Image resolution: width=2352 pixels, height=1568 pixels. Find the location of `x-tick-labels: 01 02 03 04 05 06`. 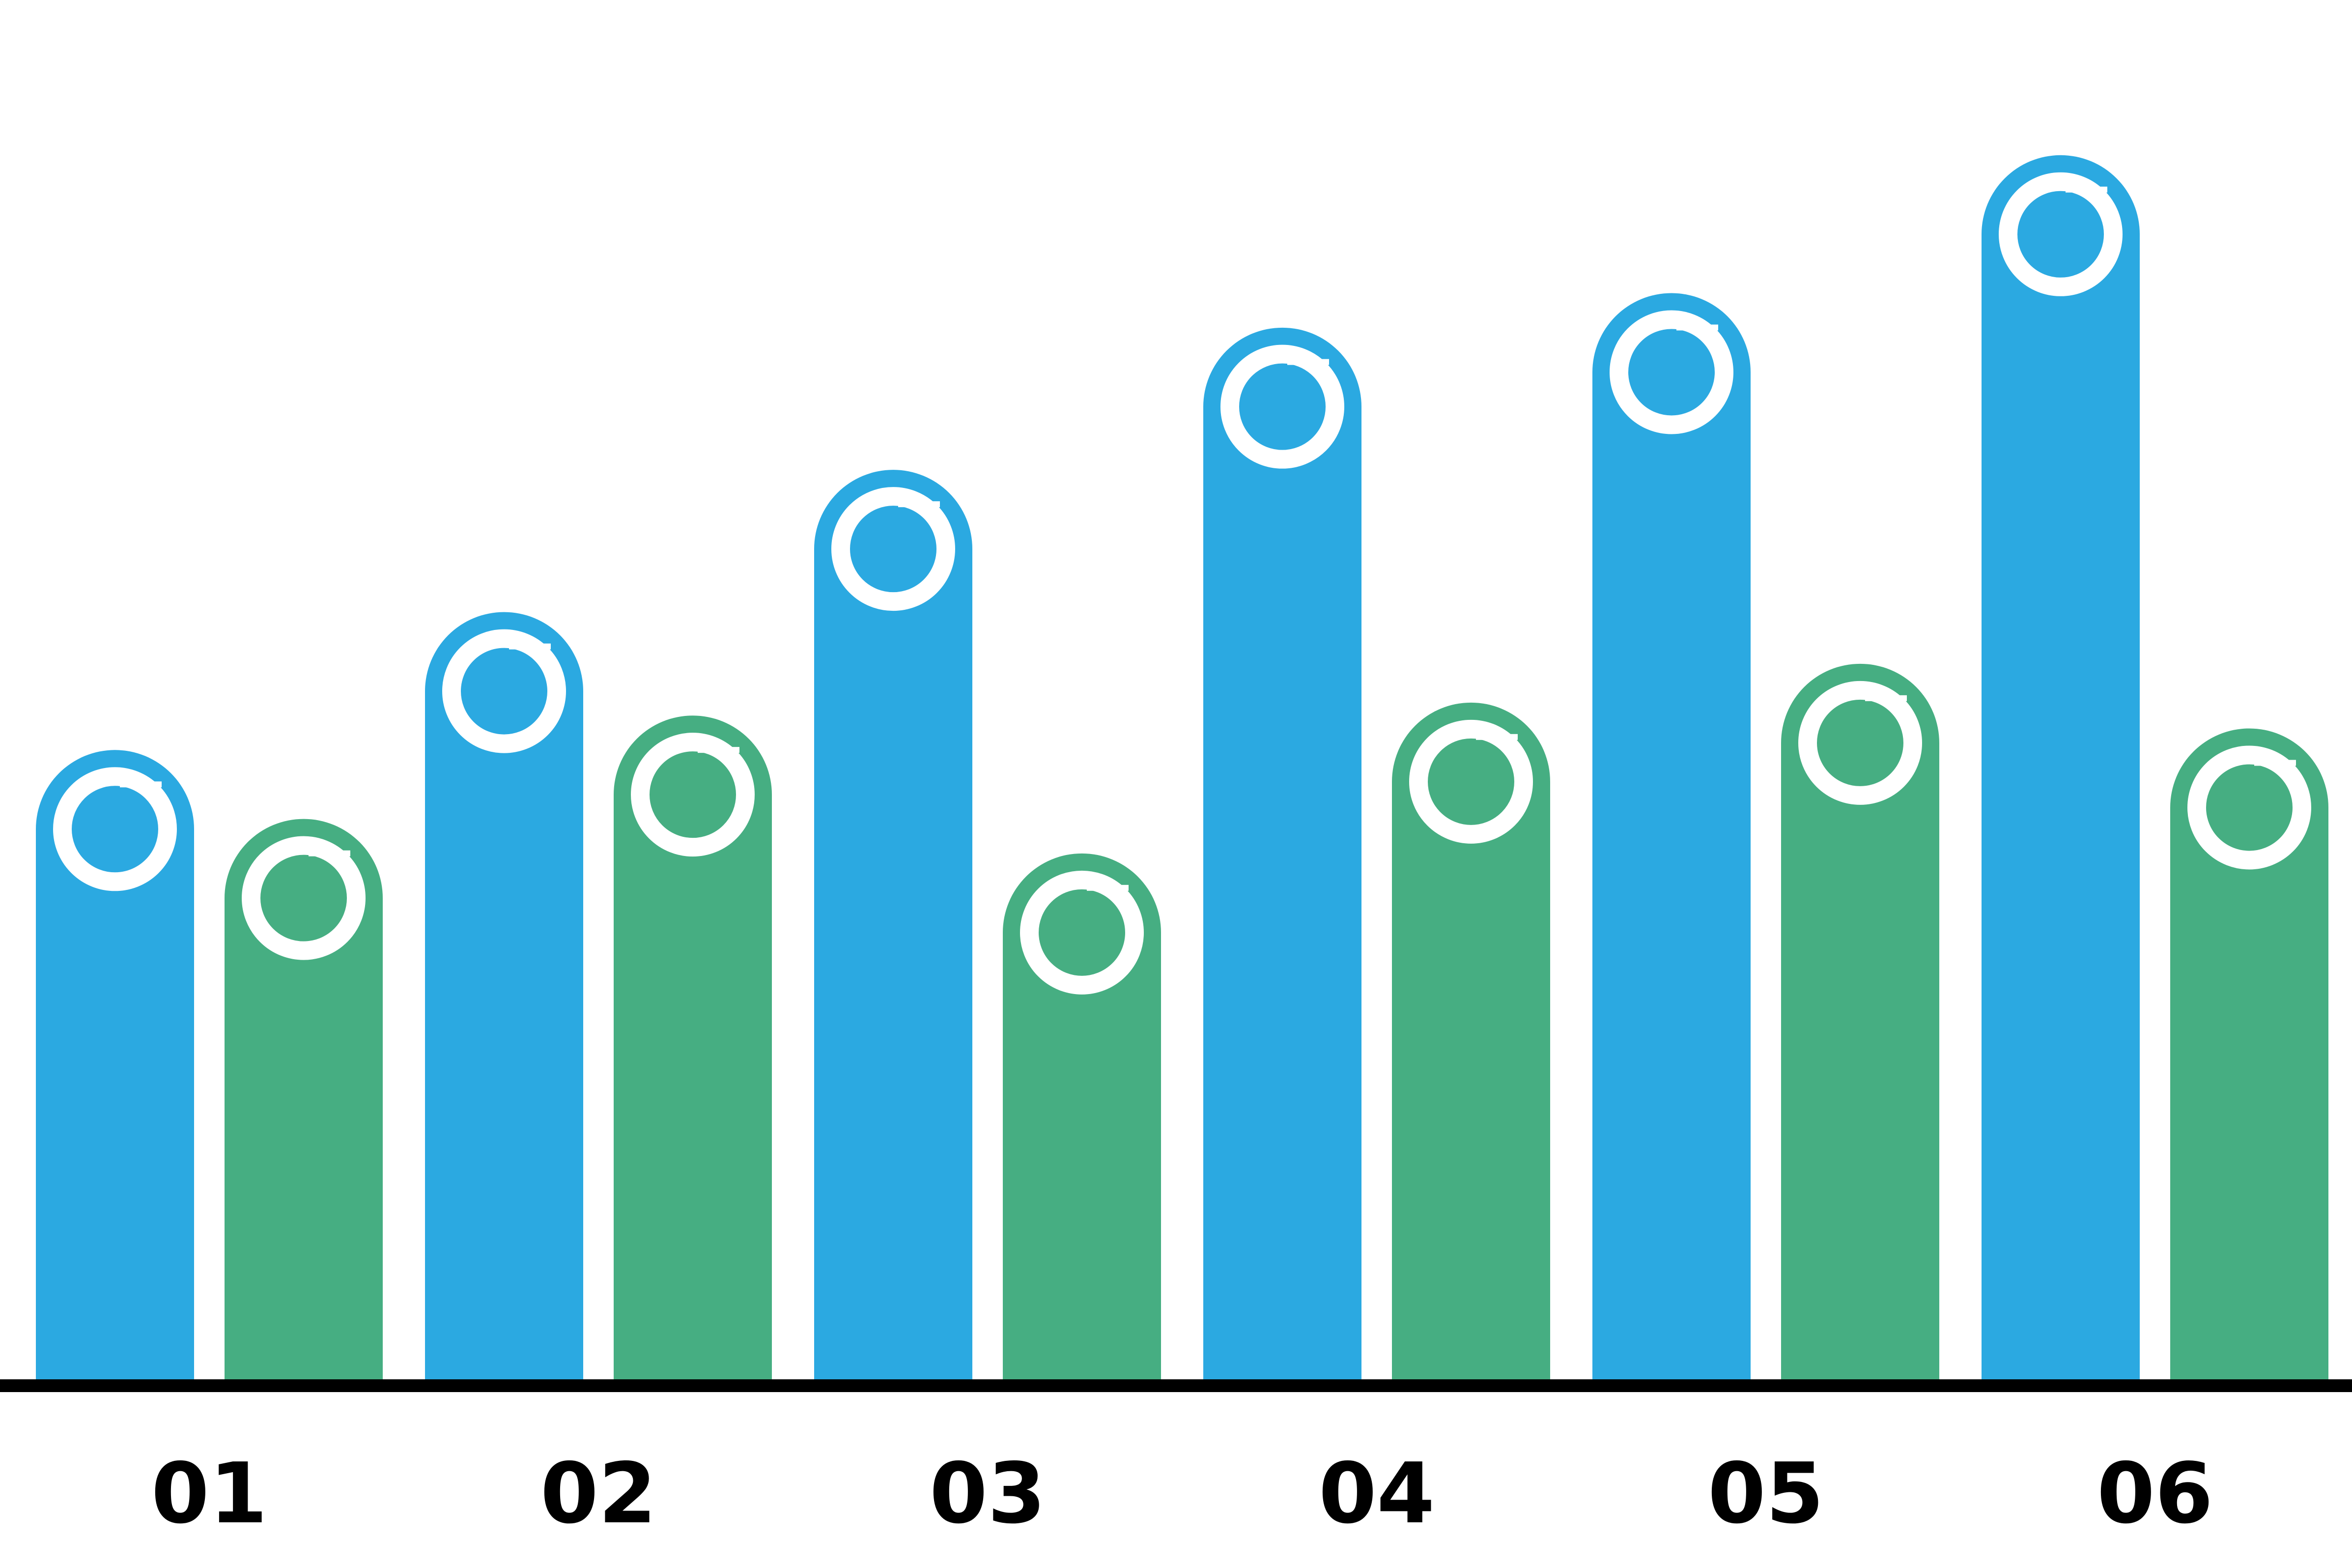

x-tick-labels: 01 02 03 04 05 06 is located at coordinates (1182, 1493).